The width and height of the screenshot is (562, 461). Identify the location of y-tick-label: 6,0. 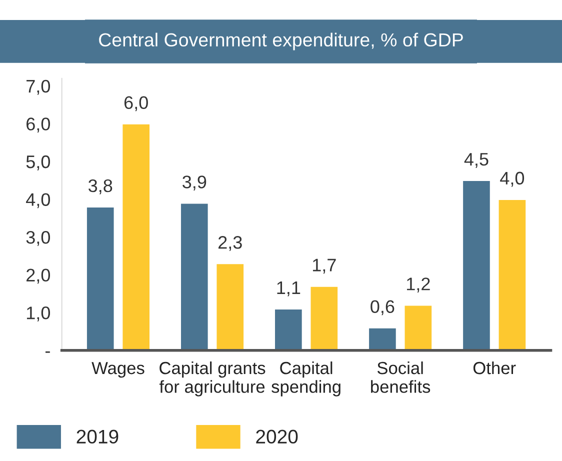
(38, 125).